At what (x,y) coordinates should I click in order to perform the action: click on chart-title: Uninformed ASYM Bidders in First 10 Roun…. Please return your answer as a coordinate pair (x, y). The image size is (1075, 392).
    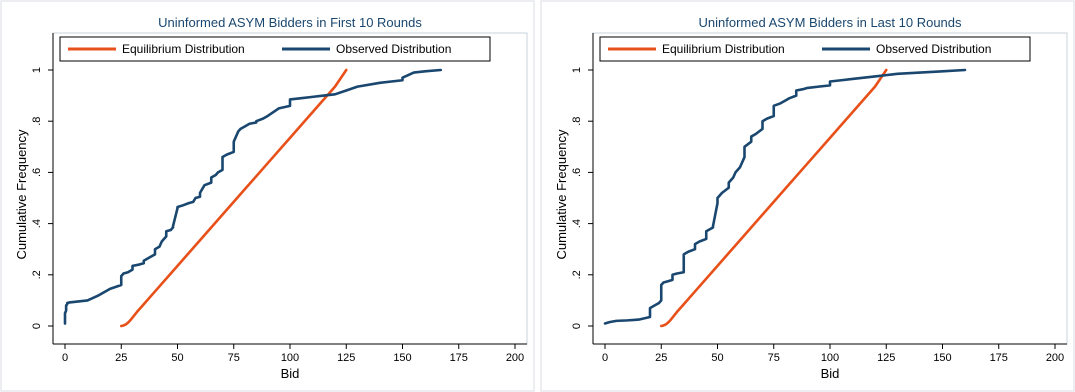
    Looking at the image, I should click on (290, 22).